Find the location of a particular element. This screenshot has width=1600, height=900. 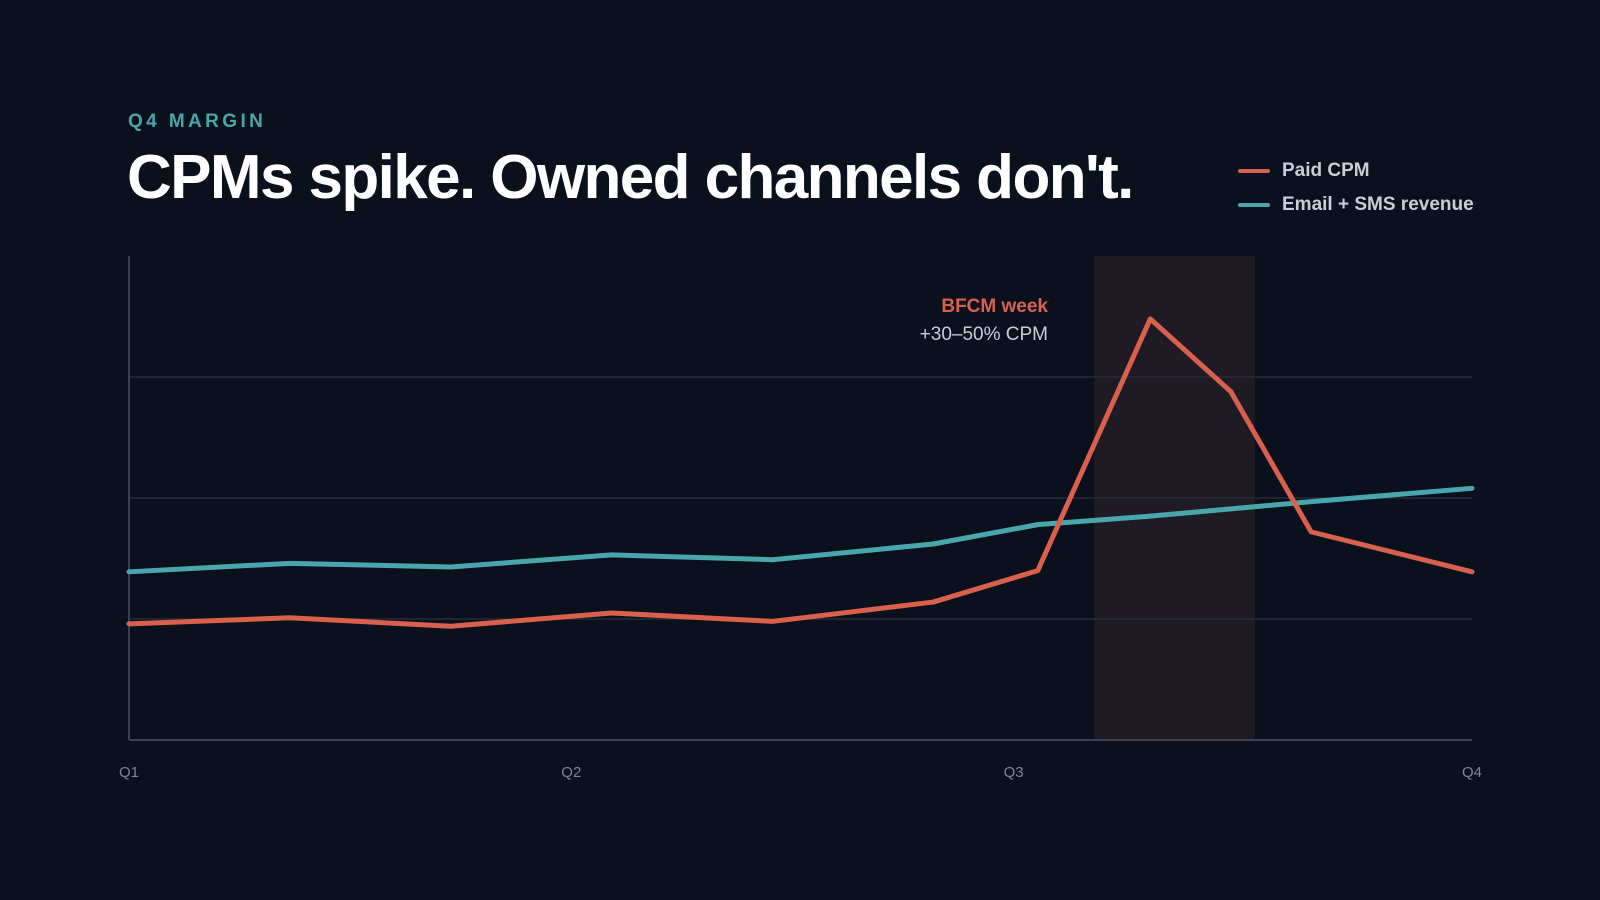

x-tick-label-q4: Q4 is located at coordinates (1472, 772).